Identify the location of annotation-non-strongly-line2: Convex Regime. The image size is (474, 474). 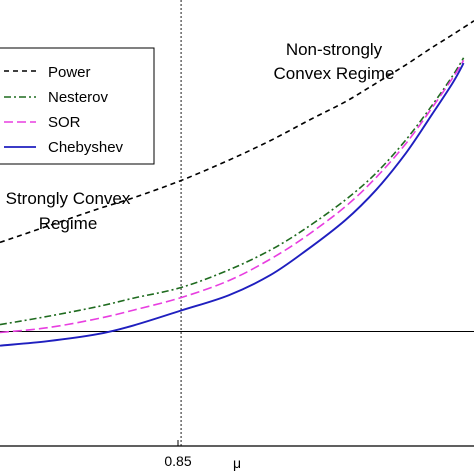
(334, 73).